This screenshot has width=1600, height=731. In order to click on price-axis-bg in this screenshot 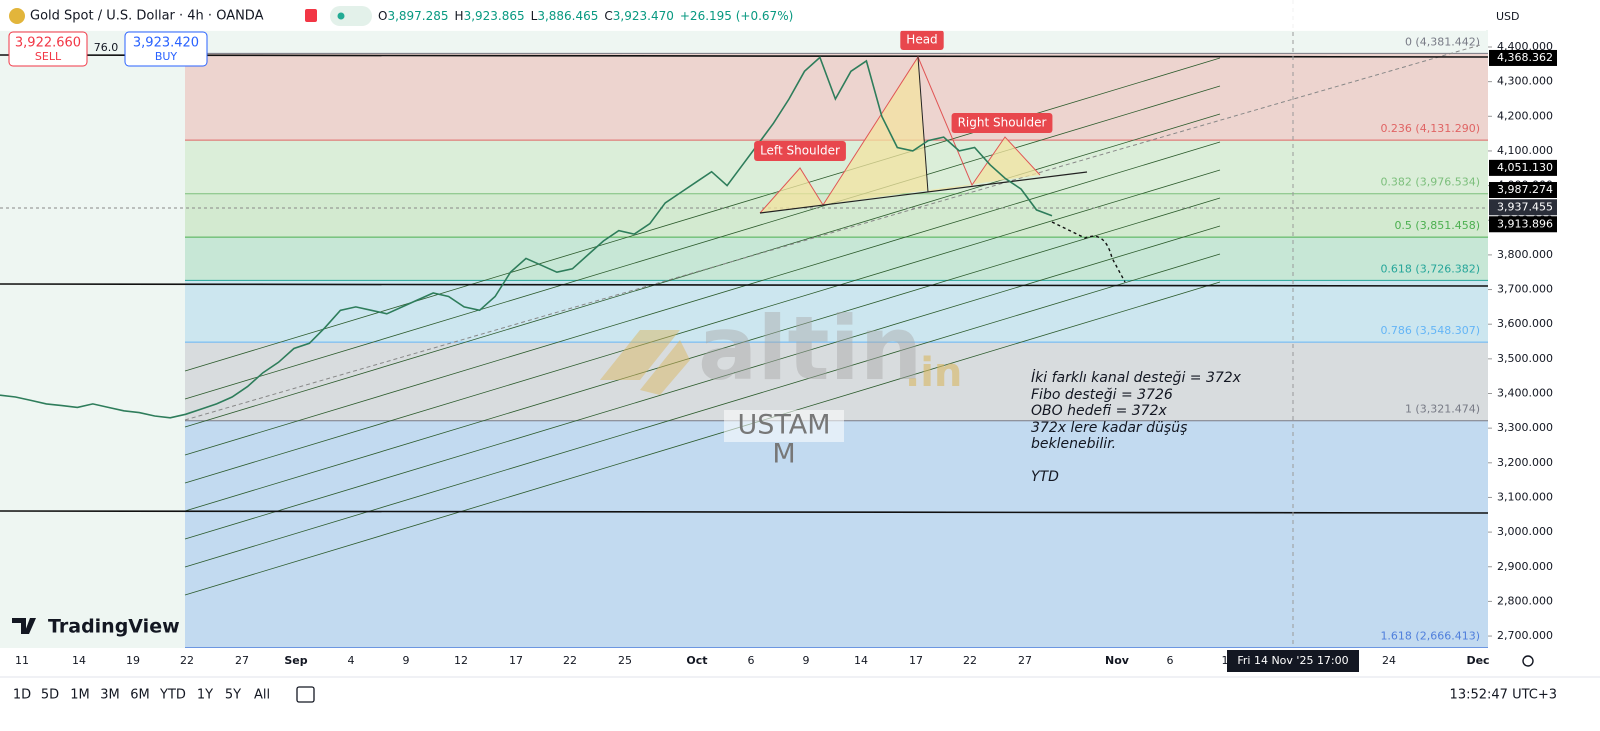, I will do `click(1544, 324)`.